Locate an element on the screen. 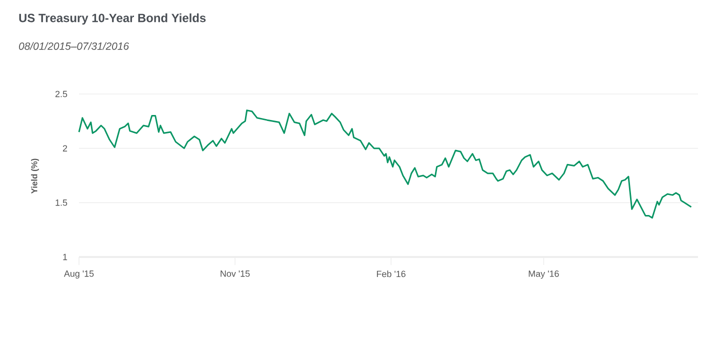 The width and height of the screenshot is (708, 342). chart-subtitle: 08/01/2015–07/31/2016 is located at coordinates (74, 46).